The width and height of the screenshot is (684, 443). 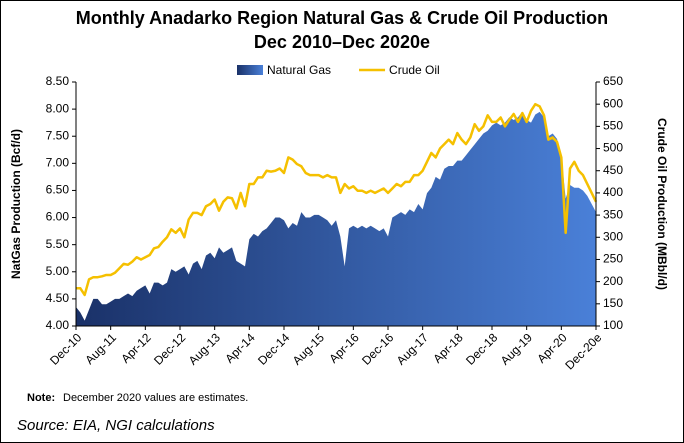 What do you see at coordinates (58, 135) in the screenshot?
I see `y-tick-label: 7.50` at bounding box center [58, 135].